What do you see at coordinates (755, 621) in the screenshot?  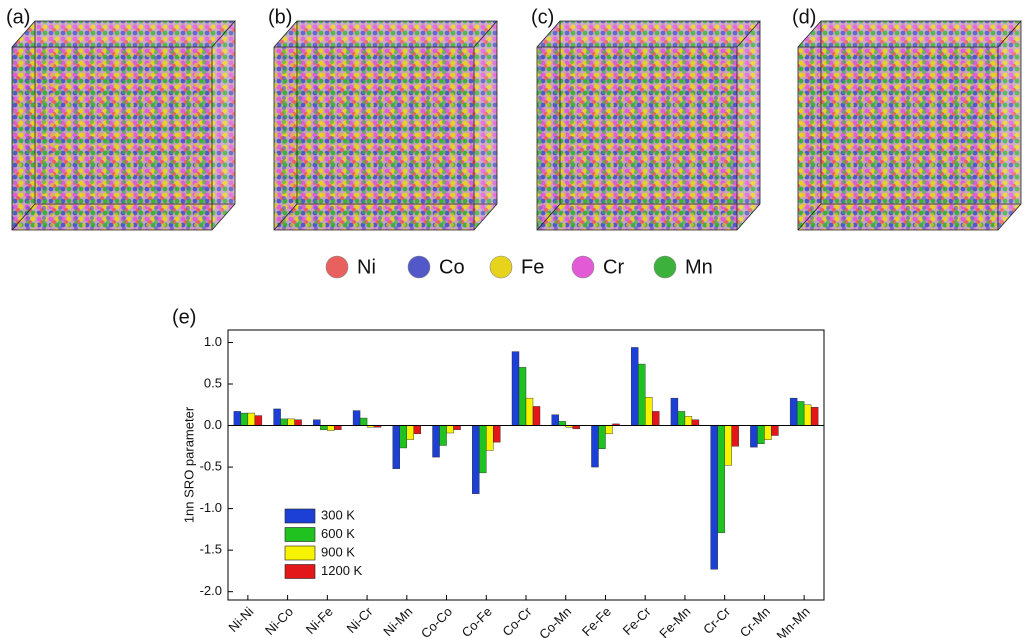 I see `x-tick-label: Cr-Mn` at bounding box center [755, 621].